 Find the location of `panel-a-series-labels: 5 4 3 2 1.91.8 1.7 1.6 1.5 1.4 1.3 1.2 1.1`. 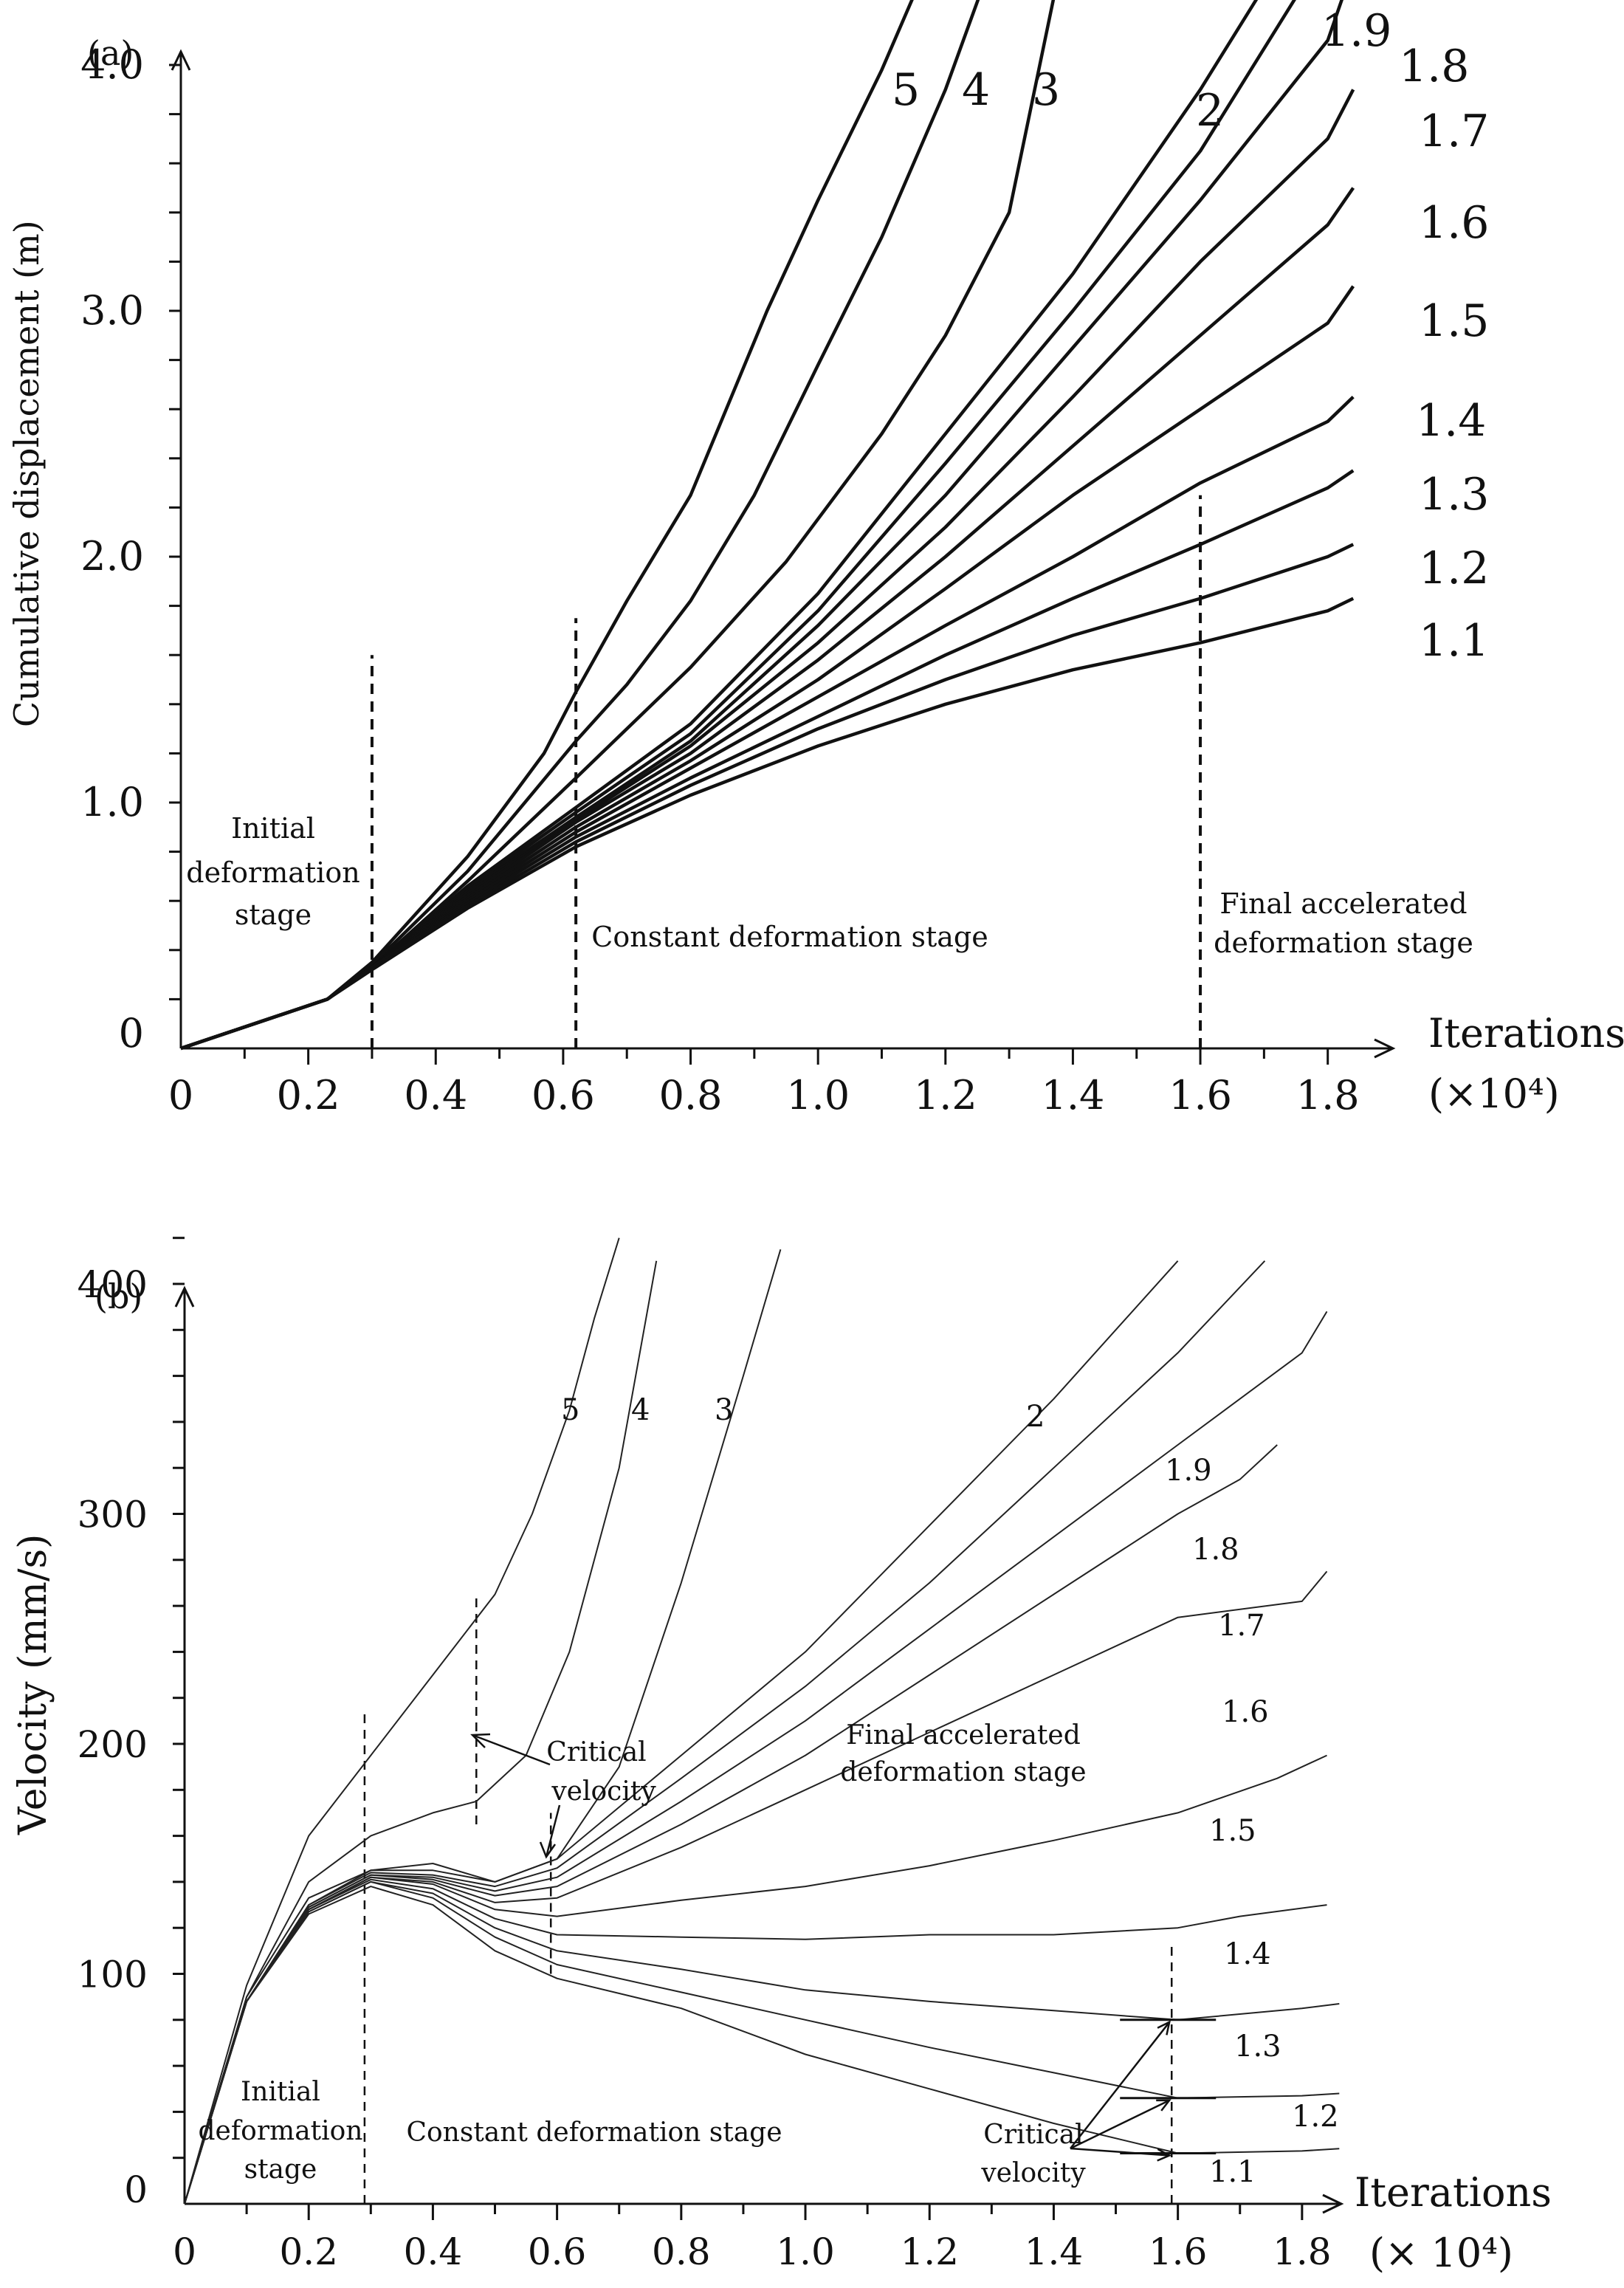

panel-a-series-labels: 5 4 3 2 1.91.8 1.7 1.6 1.5 1.4 1.3 1.2 1.1 is located at coordinates (1190, 336).